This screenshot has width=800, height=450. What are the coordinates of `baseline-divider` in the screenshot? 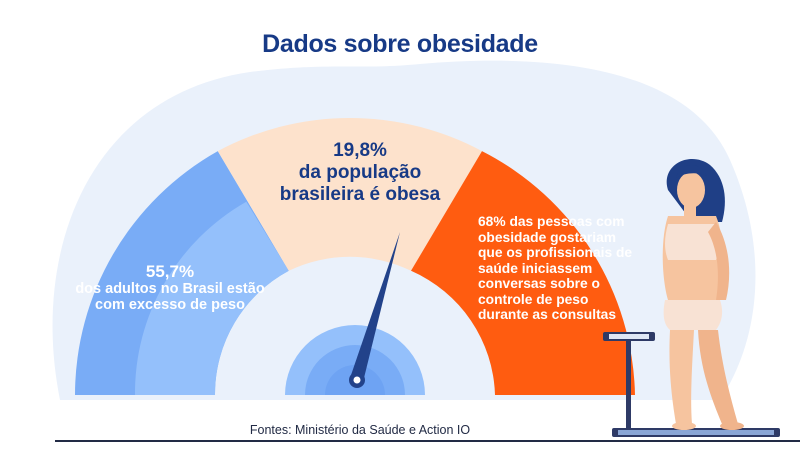 It's located at (427, 441).